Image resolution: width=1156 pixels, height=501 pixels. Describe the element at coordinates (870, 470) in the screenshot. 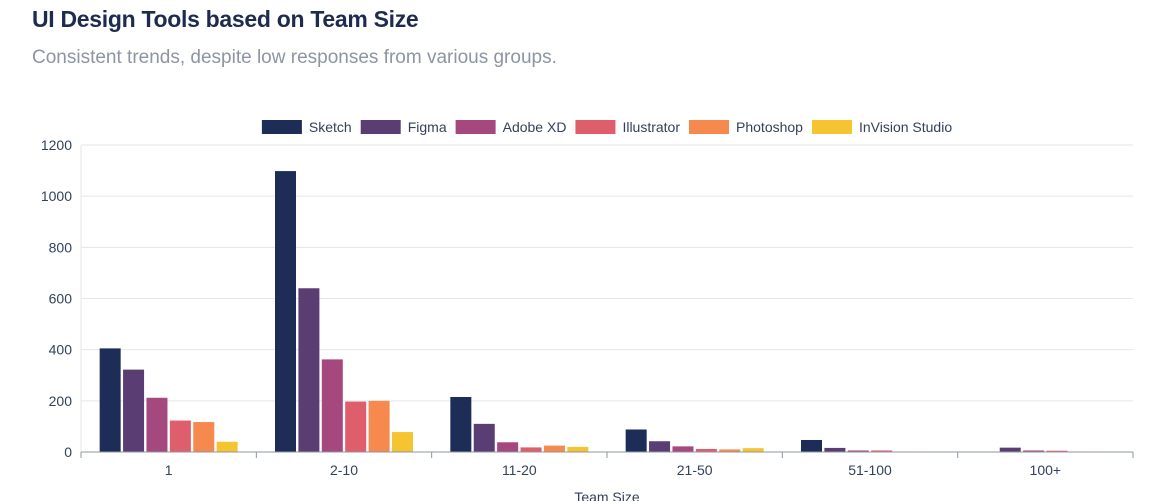

I see `x-tick-label: 51-100` at that location.